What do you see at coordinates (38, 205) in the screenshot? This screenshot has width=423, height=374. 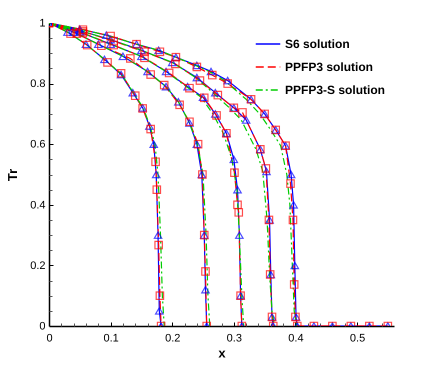 I see `y-tick-label: 0.4` at bounding box center [38, 205].